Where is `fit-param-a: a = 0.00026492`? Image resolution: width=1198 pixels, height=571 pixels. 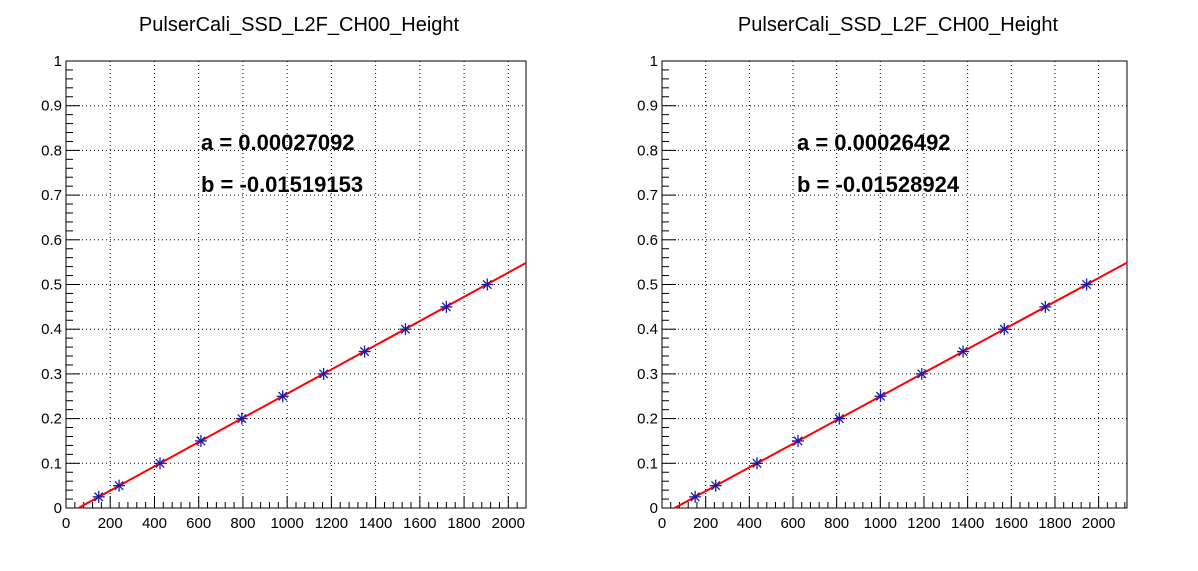 fit-param-a: a = 0.00026492 is located at coordinates (874, 142).